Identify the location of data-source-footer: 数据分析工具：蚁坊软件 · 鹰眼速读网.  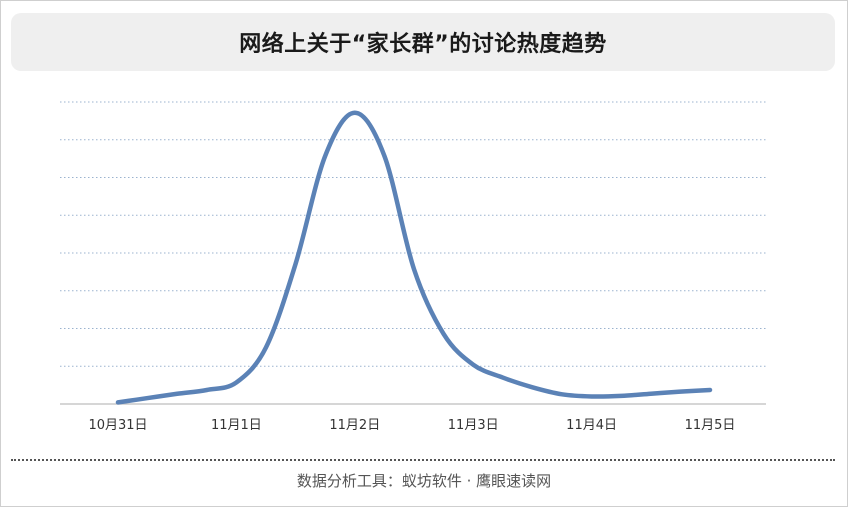
(424, 481).